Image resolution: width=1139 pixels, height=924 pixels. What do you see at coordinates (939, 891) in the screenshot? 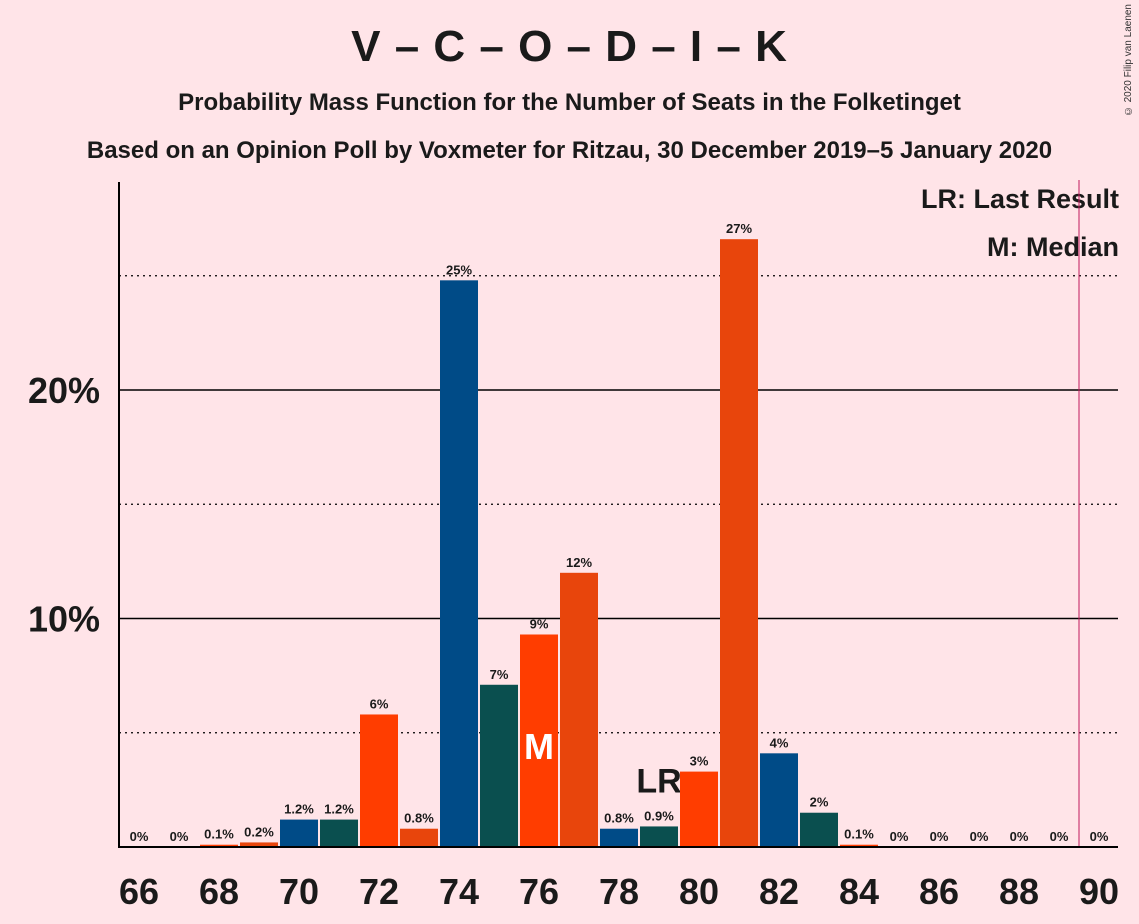
I see `x-tick-label: 86` at bounding box center [939, 891].